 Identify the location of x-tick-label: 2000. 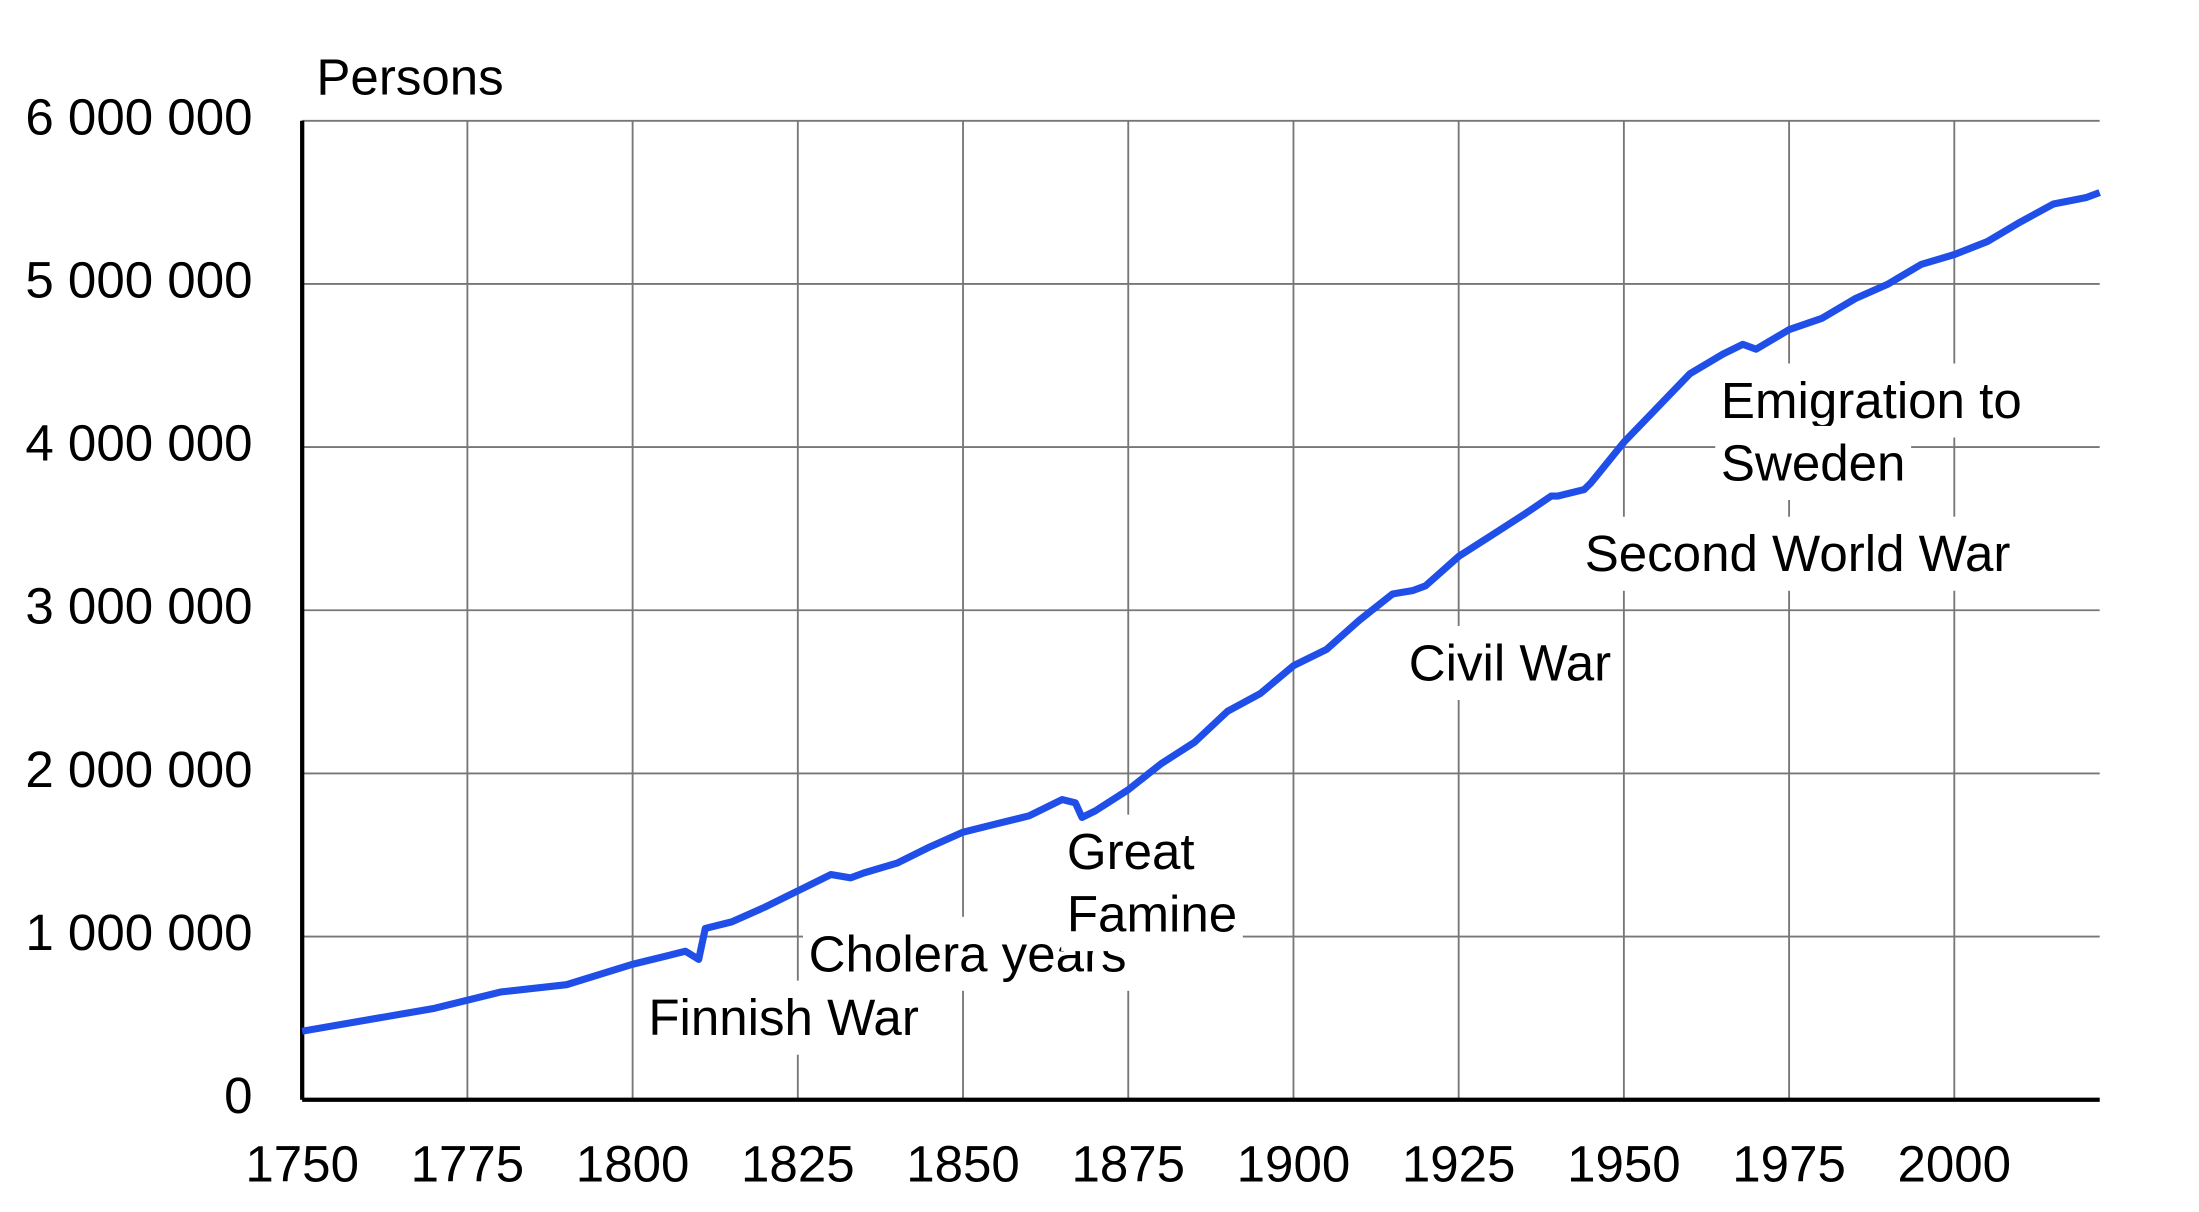
(1954, 1163).